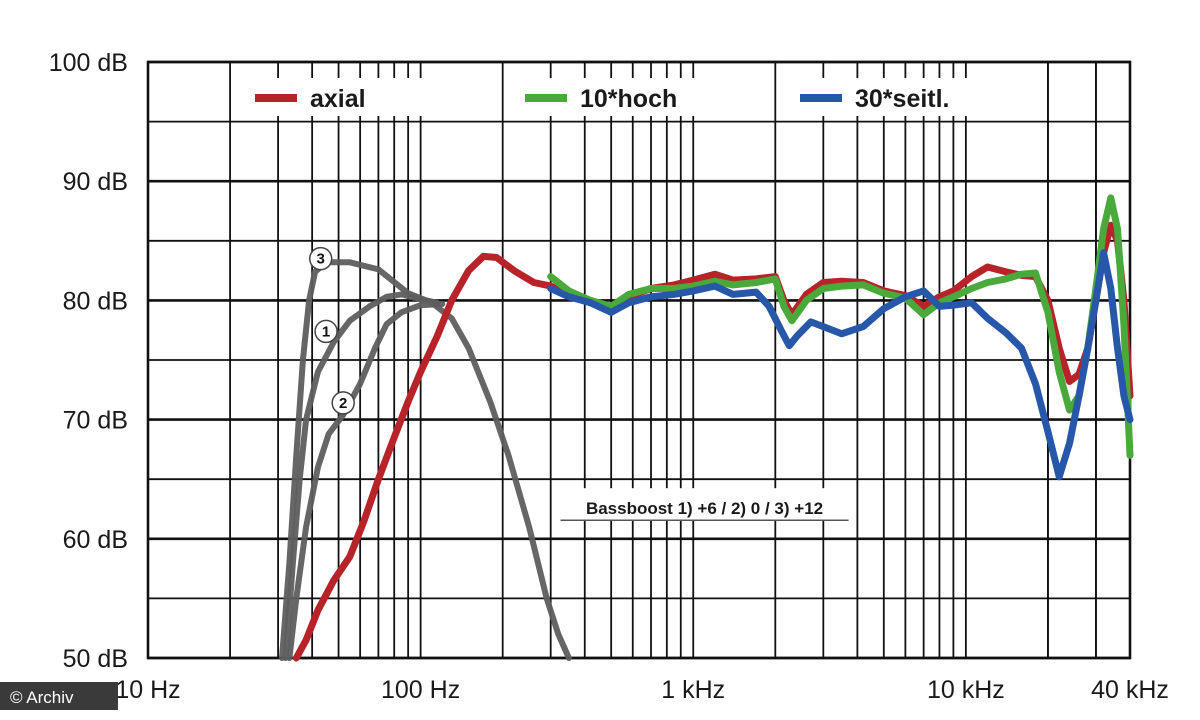 The image size is (1200, 720). I want to click on watermark-background, so click(59, 696).